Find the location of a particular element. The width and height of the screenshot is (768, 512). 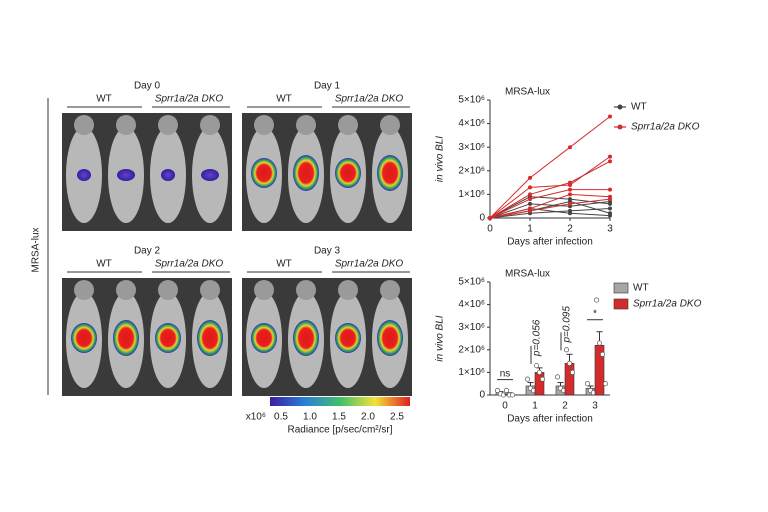

colorbar-tick: 2.5 is located at coordinates (397, 417).